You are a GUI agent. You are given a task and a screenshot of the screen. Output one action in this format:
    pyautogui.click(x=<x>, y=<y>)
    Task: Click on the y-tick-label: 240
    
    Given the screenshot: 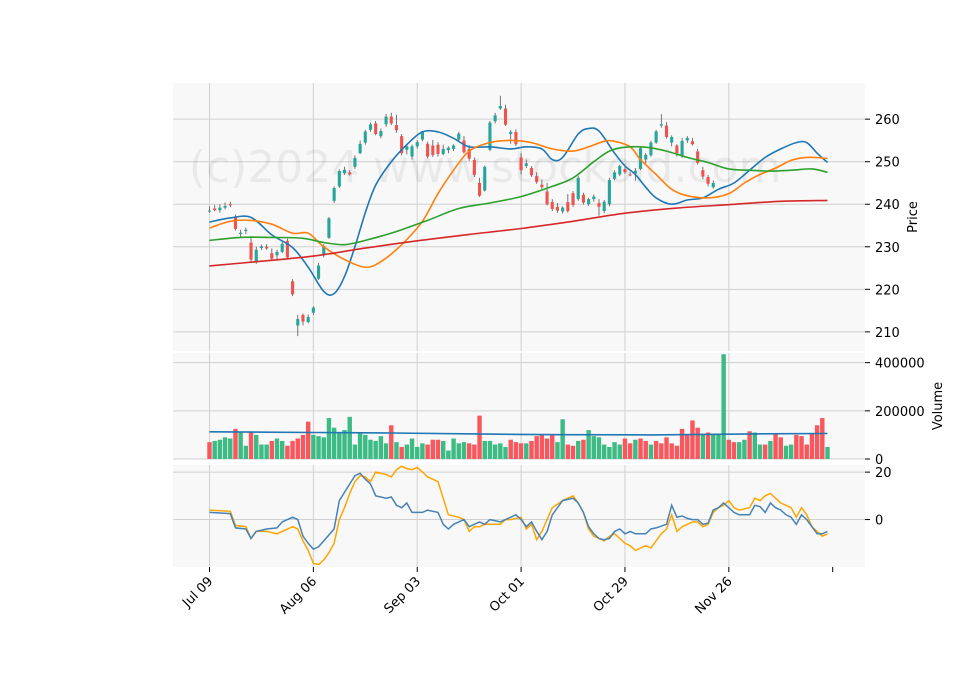 What is the action you would take?
    pyautogui.click(x=887, y=205)
    